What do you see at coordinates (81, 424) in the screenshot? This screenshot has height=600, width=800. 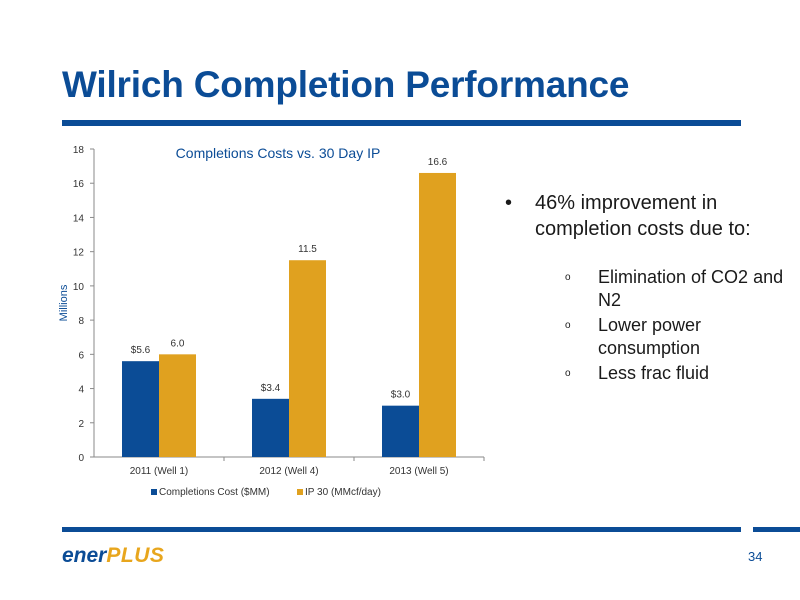 I see `y-tick-label: 2` at bounding box center [81, 424].